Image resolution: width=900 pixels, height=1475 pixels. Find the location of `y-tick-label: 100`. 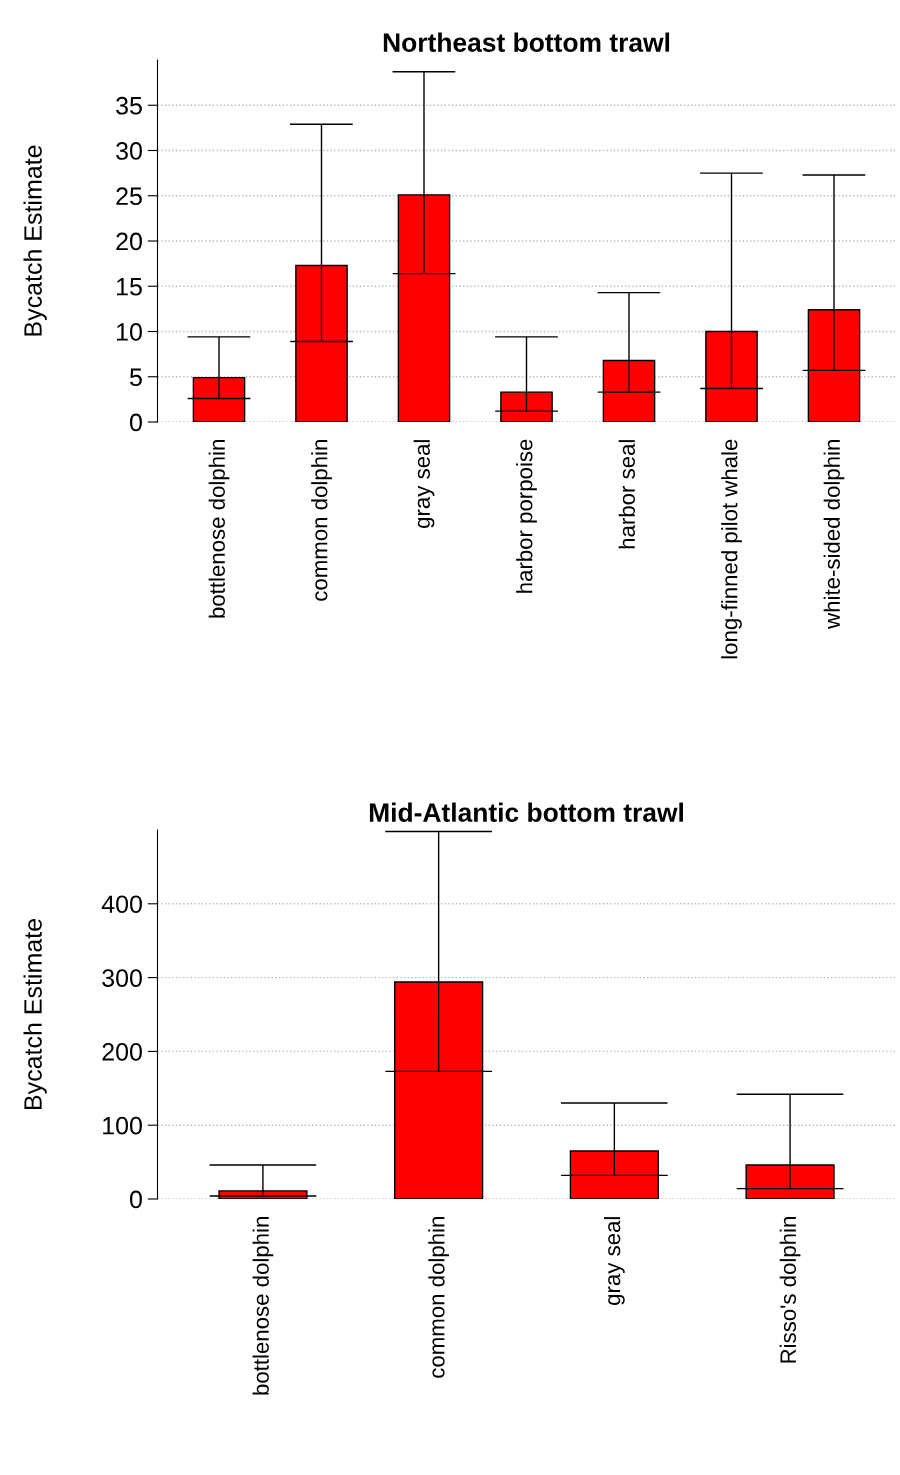

y-tick-label: 100 is located at coordinates (122, 1125).